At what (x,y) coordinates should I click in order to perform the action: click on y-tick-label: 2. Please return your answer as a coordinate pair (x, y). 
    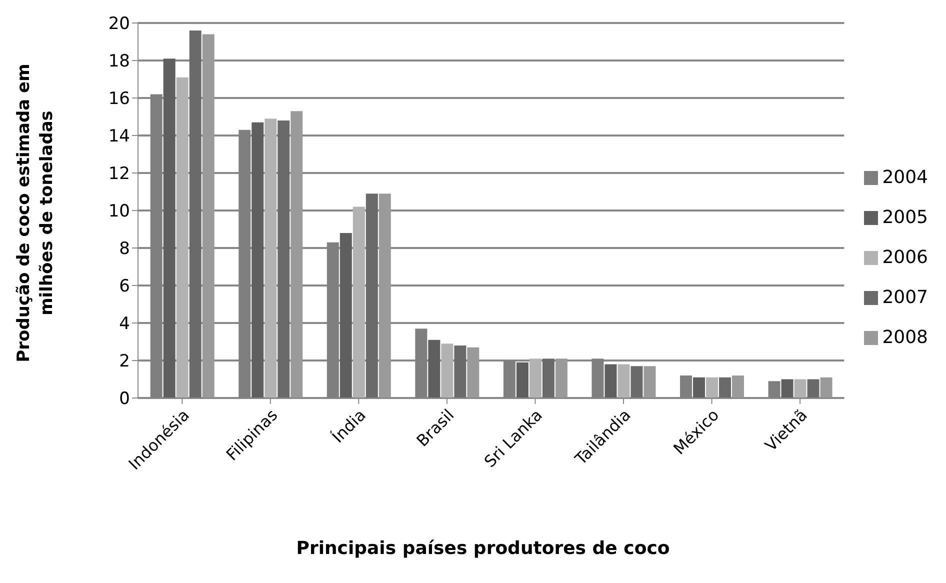
    Looking at the image, I should click on (124, 362).